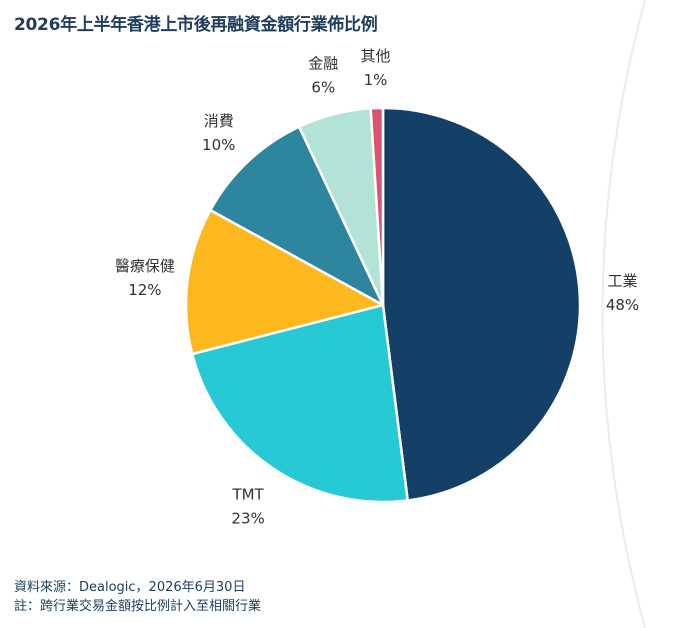 Image resolution: width=678 pixels, height=628 pixels. I want to click on slice-value-label: 6%, so click(323, 88).